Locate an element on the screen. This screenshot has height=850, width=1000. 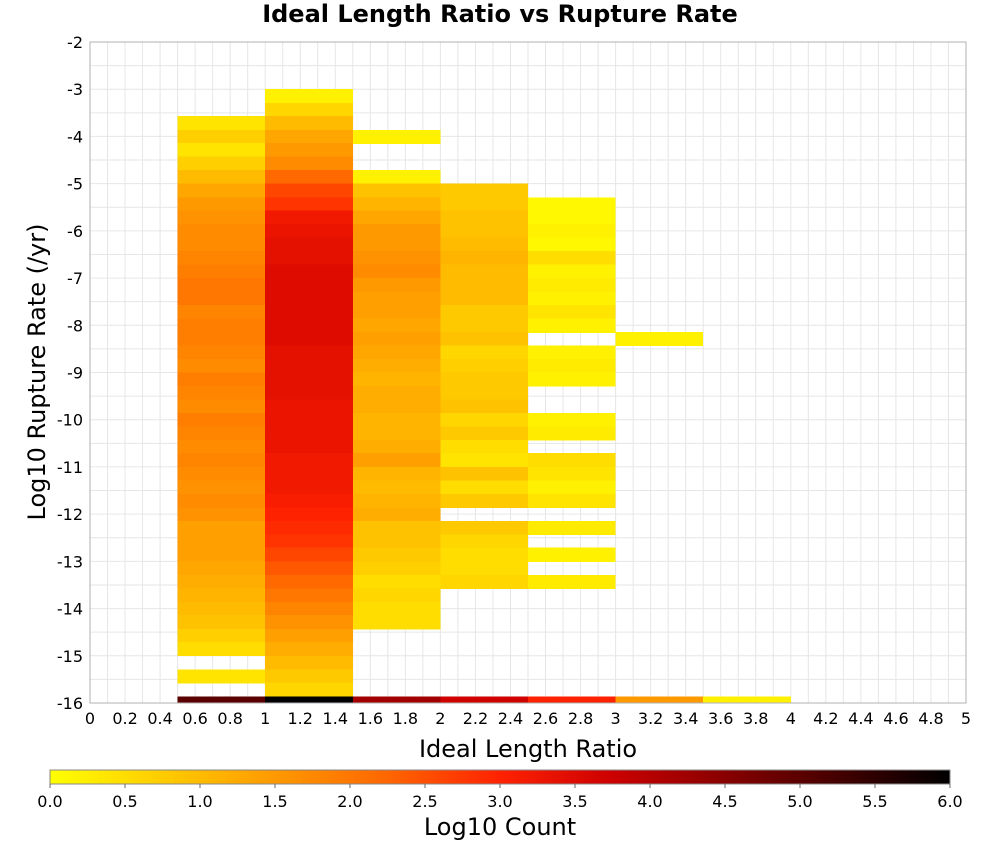
x-tick-label: 0.8 is located at coordinates (229, 718).